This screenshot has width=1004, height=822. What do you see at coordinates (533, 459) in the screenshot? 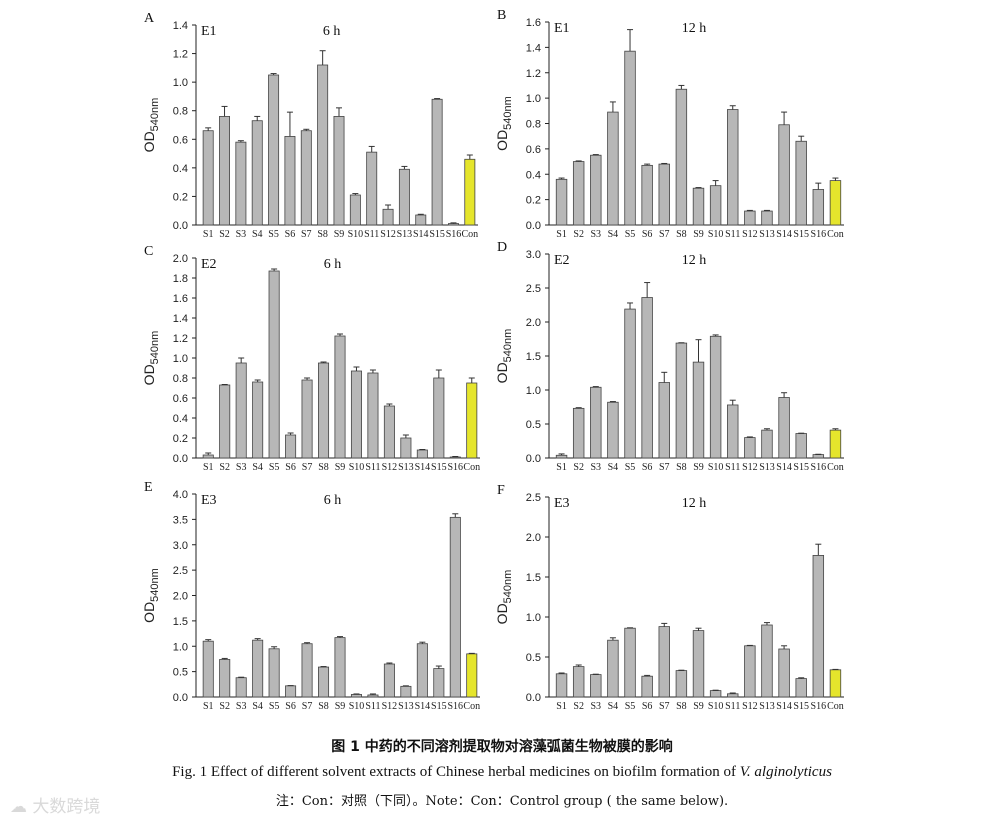
I see `panel-d-ytick-label: 0.0` at bounding box center [533, 459].